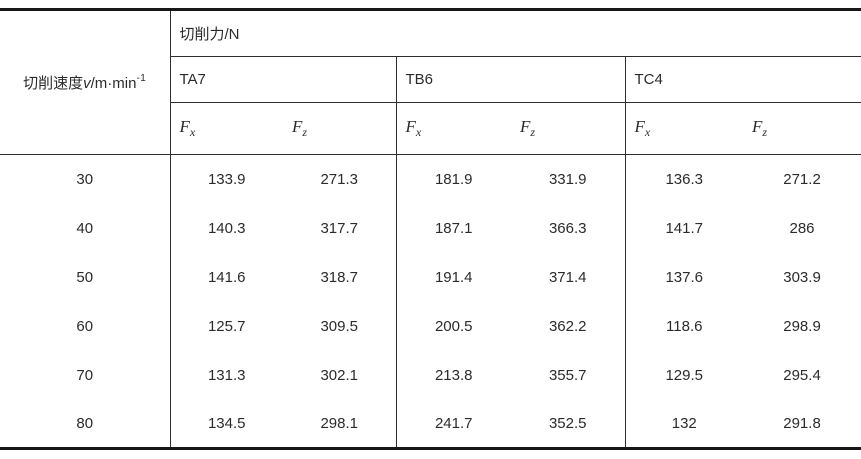  Describe the element at coordinates (453, 128) in the screenshot. I see `tb6-fx-header: Fx` at that location.